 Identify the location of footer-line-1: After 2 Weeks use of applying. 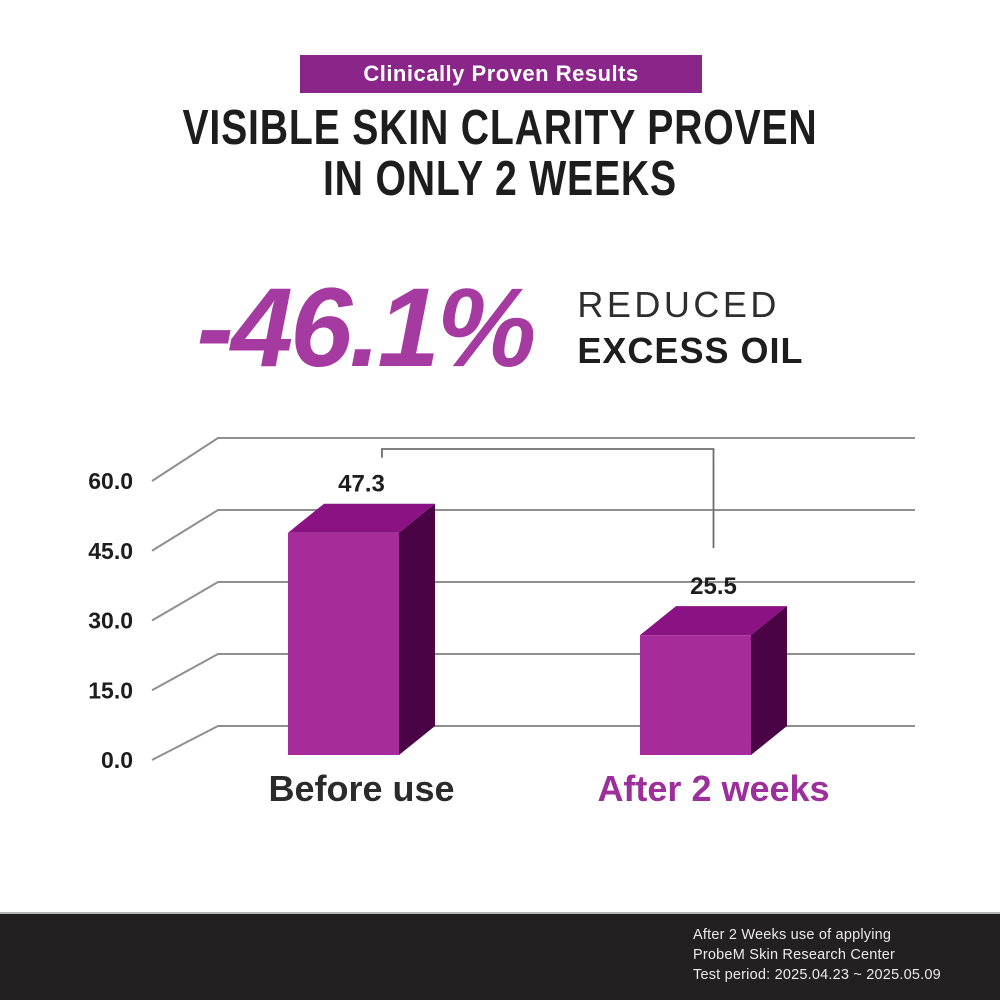
(792, 935).